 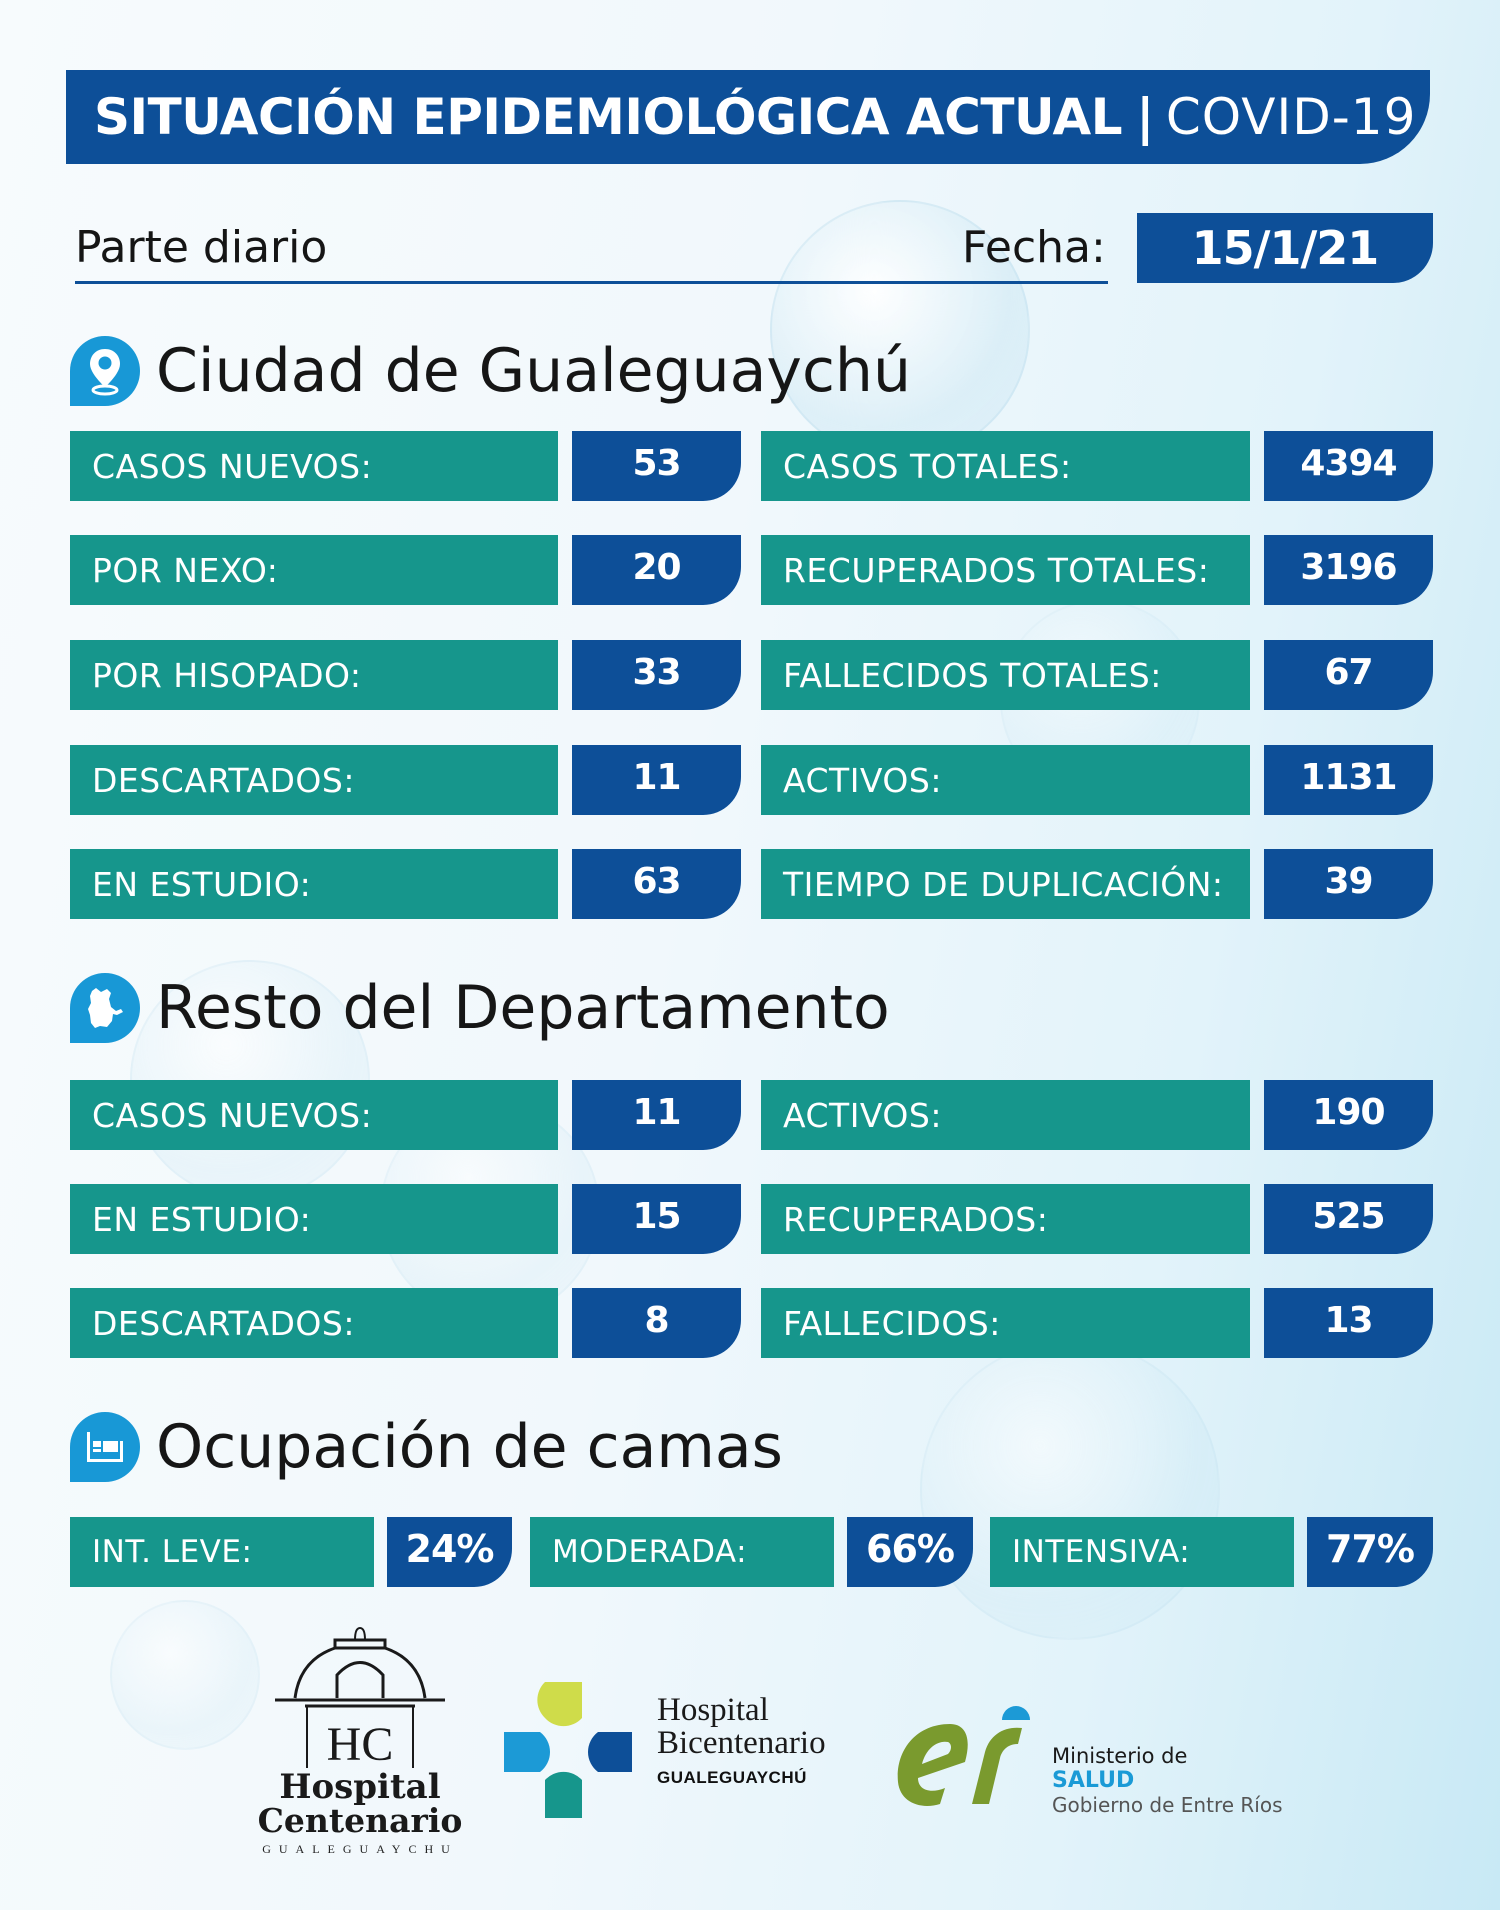 I want to click on section-title: Ocupación de camas, so click(x=469, y=1447).